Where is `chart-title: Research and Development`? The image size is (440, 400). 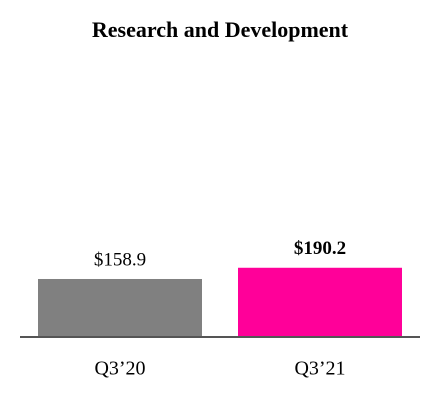
chart-title: Research and Development is located at coordinates (220, 29).